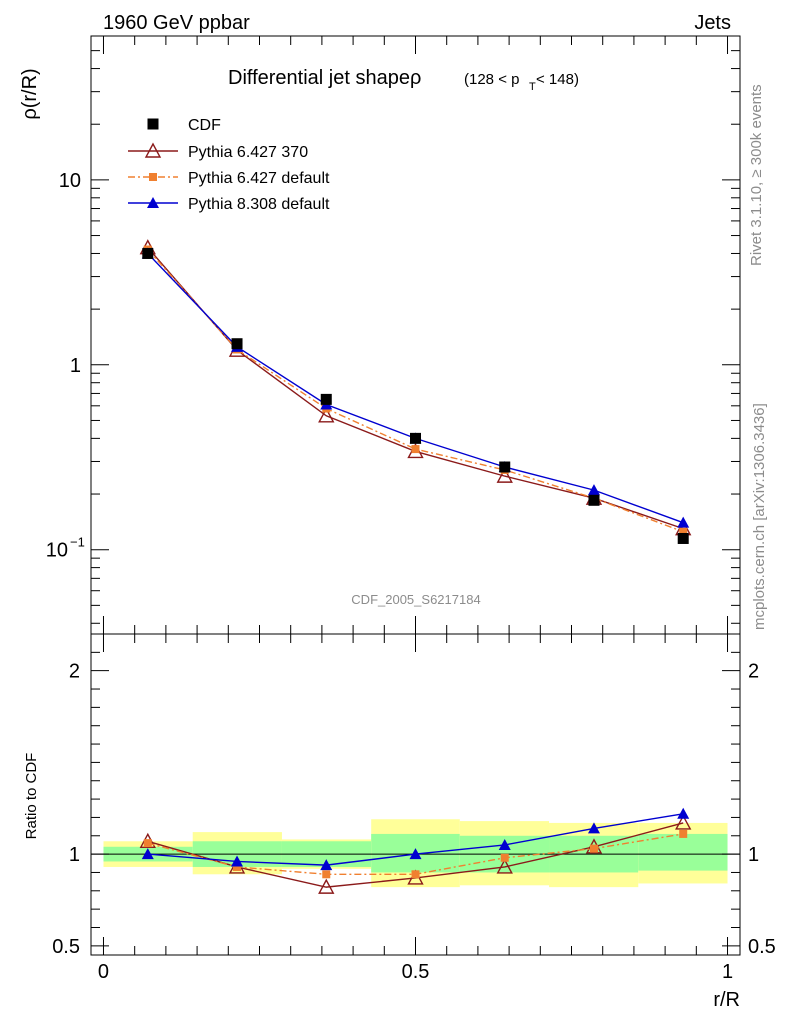 This screenshot has height=1024, width=786. I want to click on ratio-y-tick-label-right: 2, so click(753, 672).